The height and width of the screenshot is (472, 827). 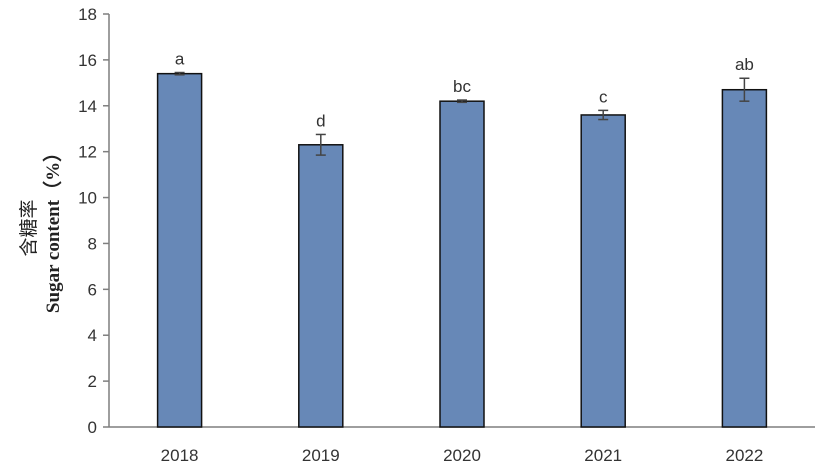 What do you see at coordinates (744, 64) in the screenshot?
I see `significance-label: ab` at bounding box center [744, 64].